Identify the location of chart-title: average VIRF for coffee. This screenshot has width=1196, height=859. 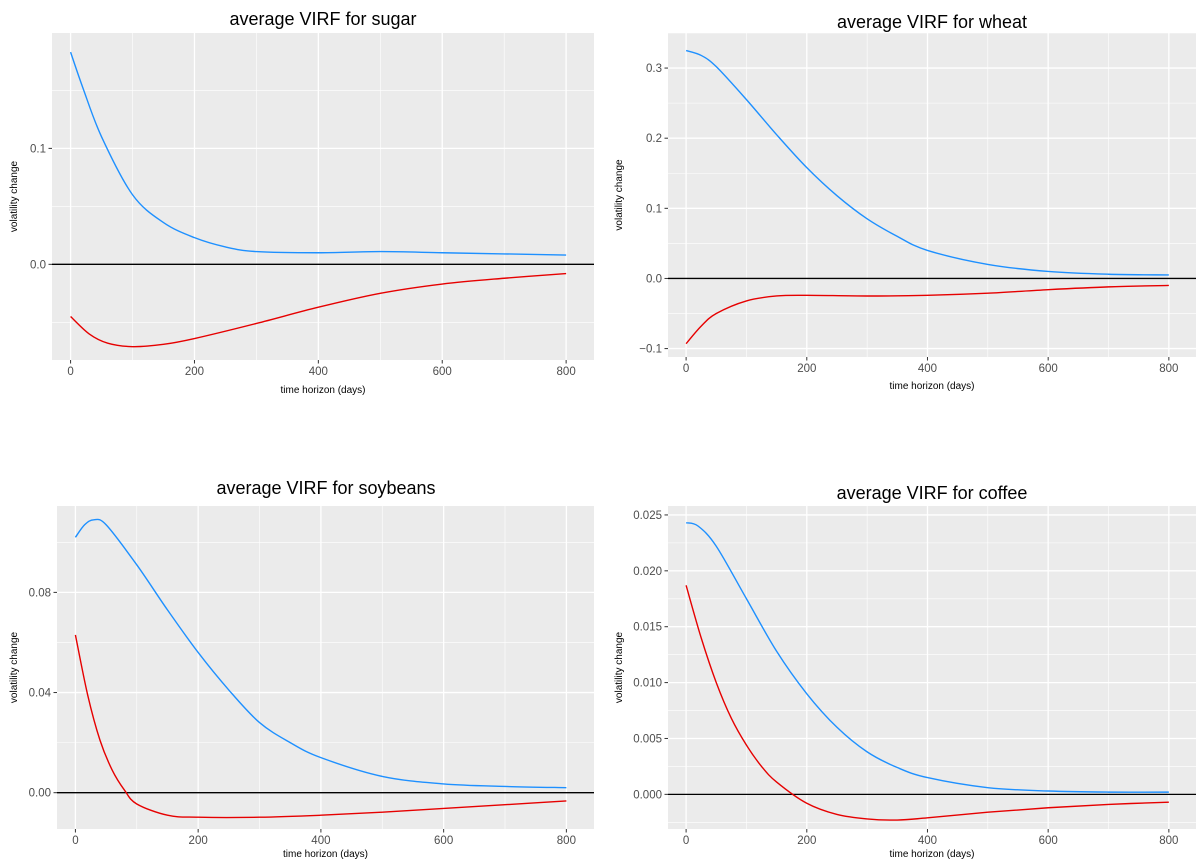
(932, 493).